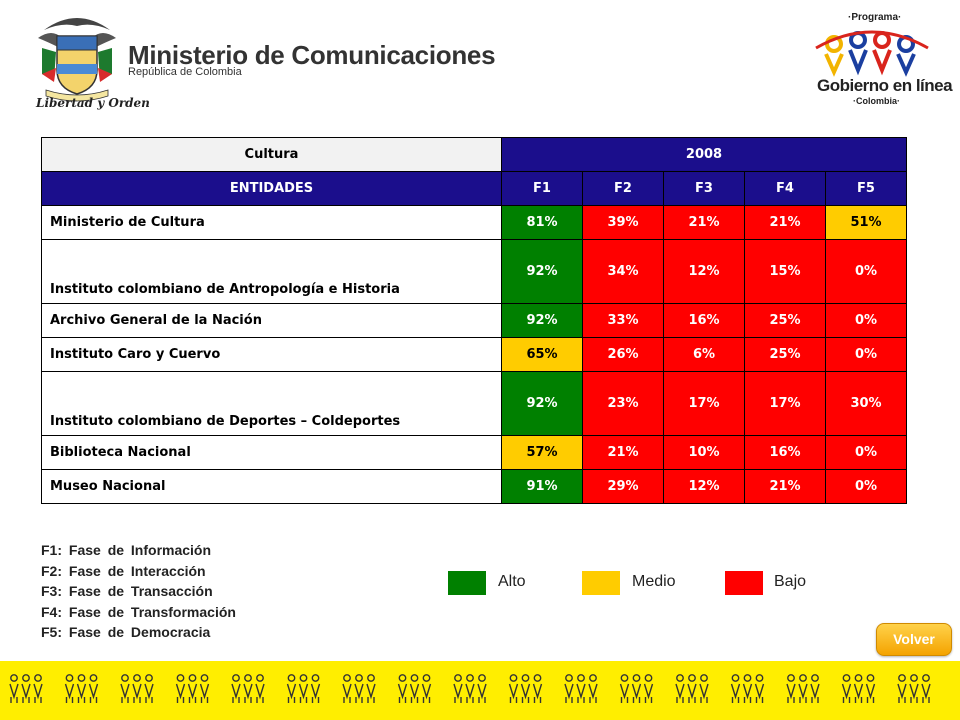  Describe the element at coordinates (542, 188) in the screenshot. I see `phase-header-f1: F1` at that location.